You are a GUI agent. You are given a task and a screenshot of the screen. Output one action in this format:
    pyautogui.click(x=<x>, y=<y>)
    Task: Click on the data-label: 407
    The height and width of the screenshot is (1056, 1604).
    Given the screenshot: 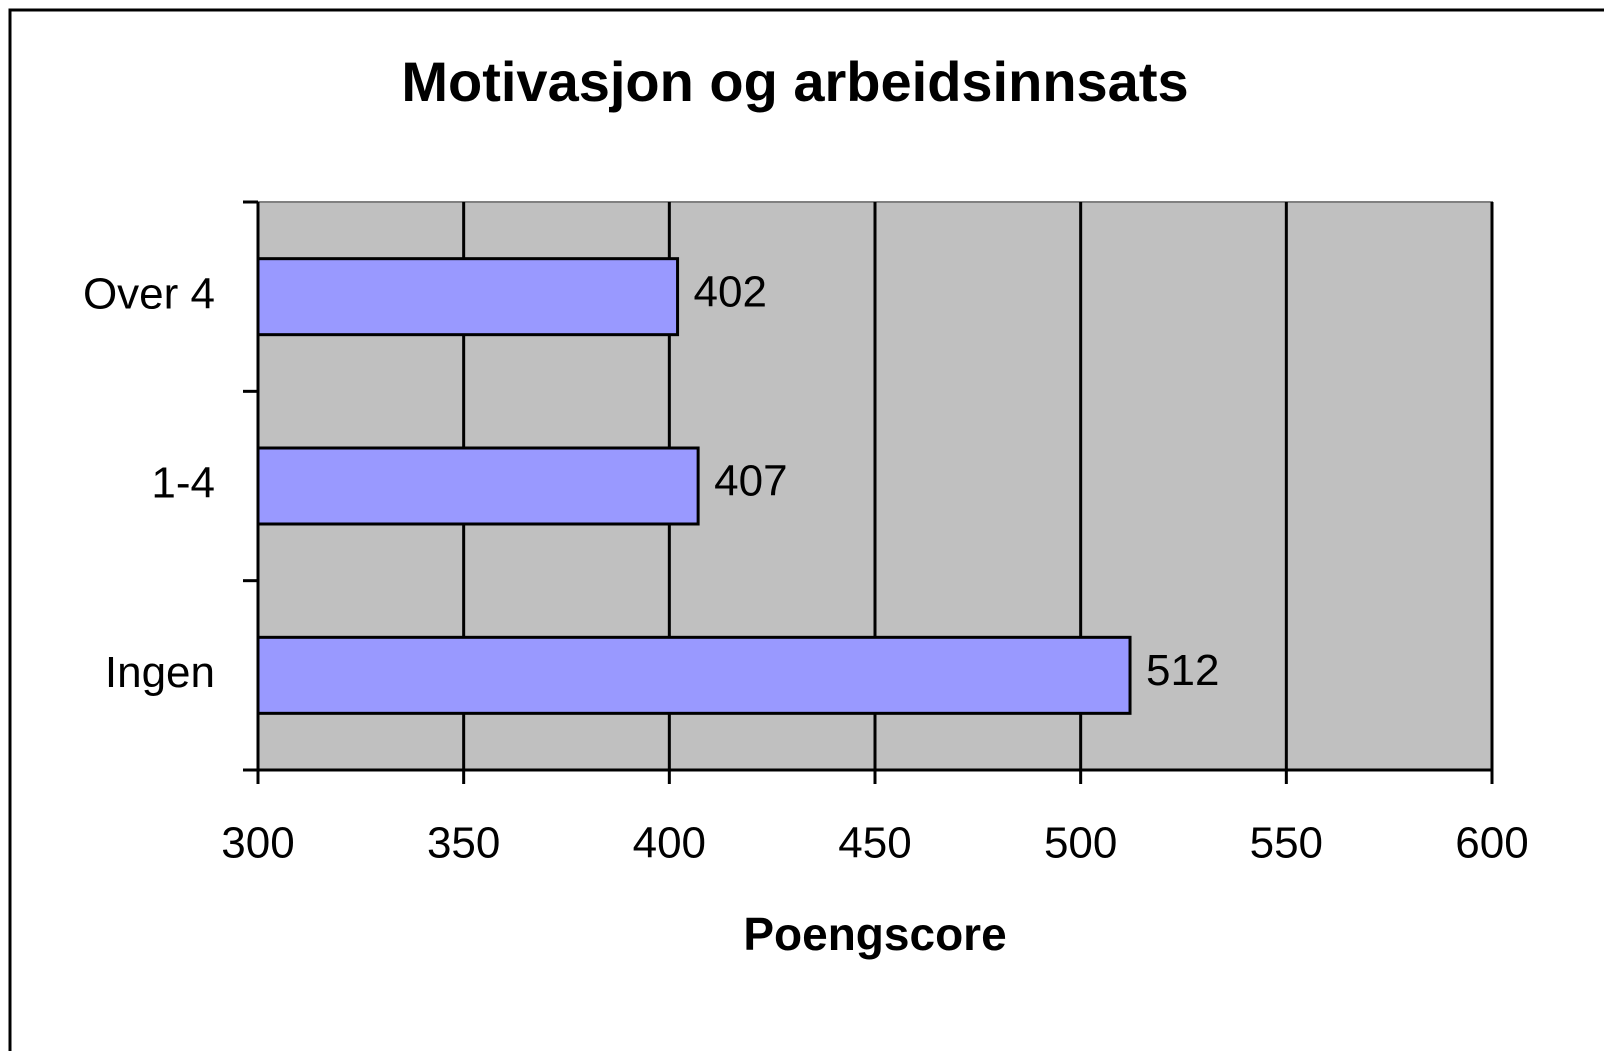 What is the action you would take?
    pyautogui.click(x=750, y=481)
    